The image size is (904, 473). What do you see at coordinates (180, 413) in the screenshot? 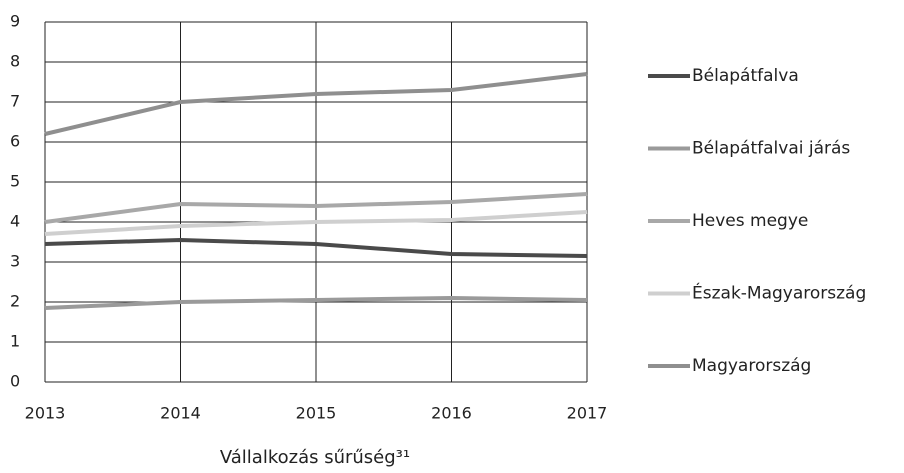
I see `x-tick-label: 2014` at bounding box center [180, 413].